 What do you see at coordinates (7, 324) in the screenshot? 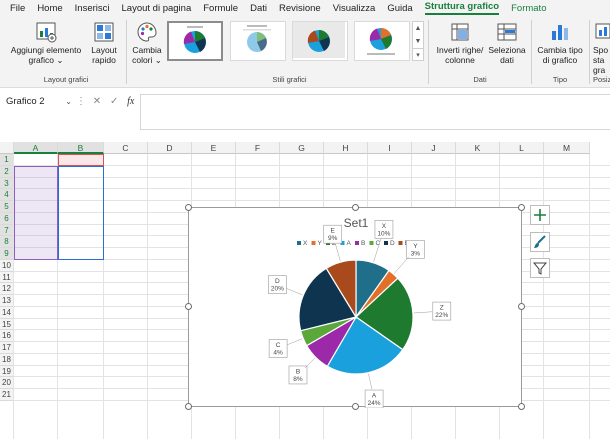
I see `row-header-15: 15` at bounding box center [7, 324].